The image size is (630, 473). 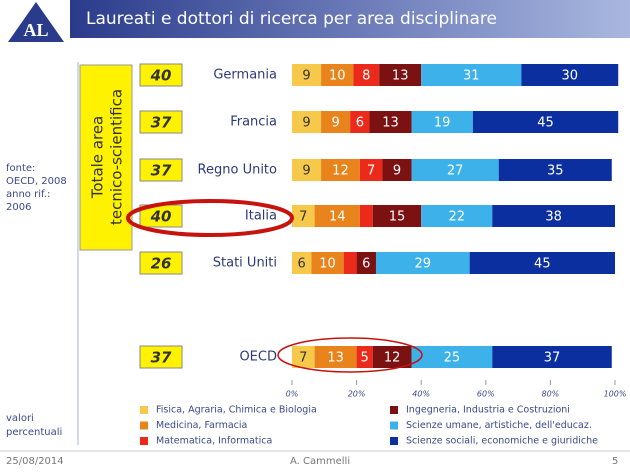 I want to click on value-label: 35, so click(x=555, y=171).